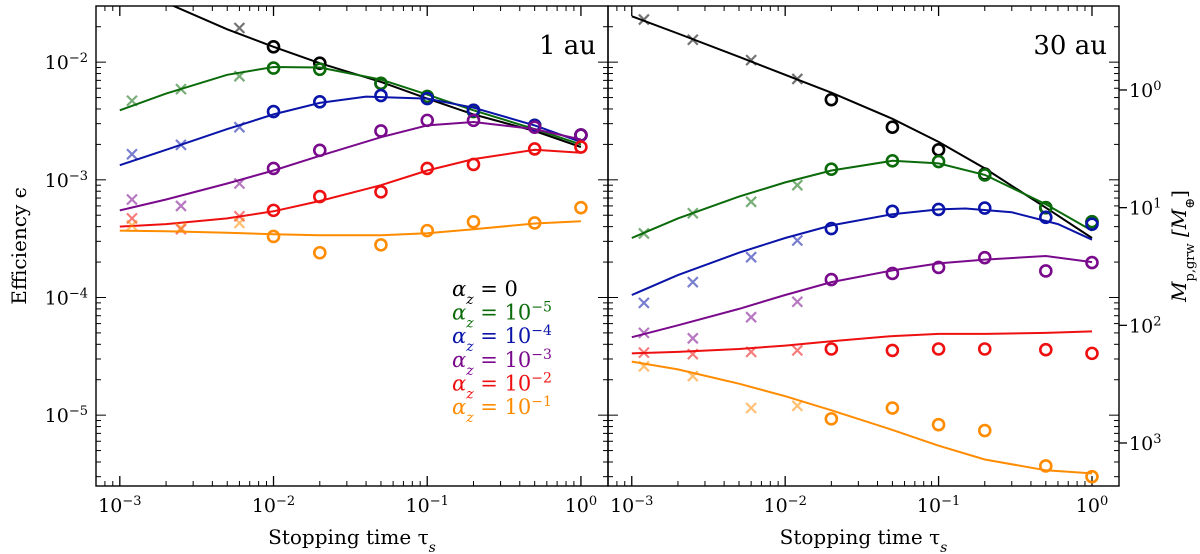 This screenshot has width=1200, height=554. What do you see at coordinates (1145, 326) in the screenshot?
I see `right-axis-tick-label: 102` at bounding box center [1145, 326].